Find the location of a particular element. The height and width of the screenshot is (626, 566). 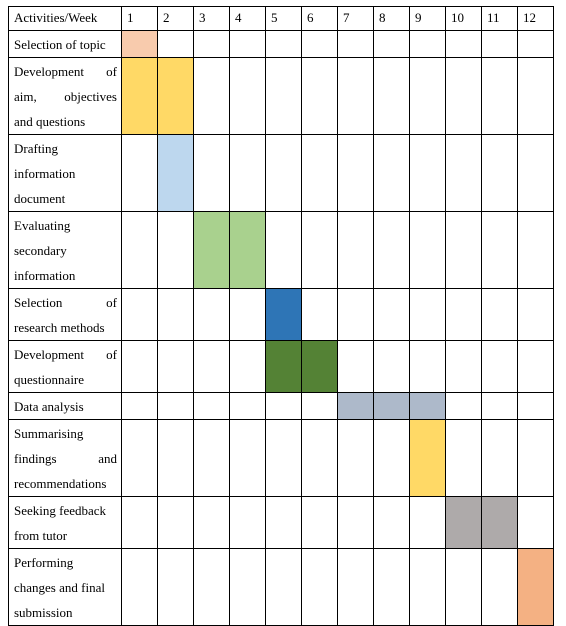

activity-label-line: questionnaire is located at coordinates (49, 379).